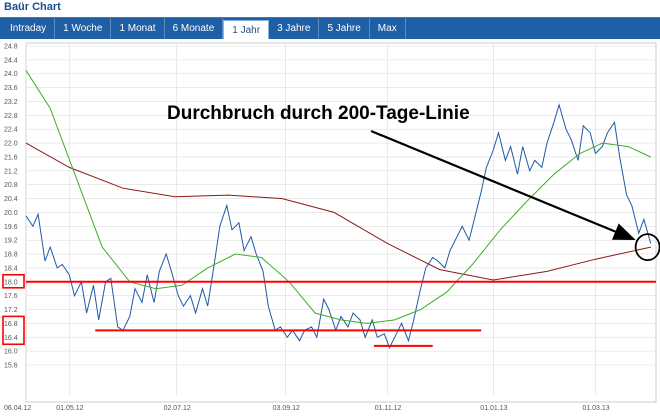 This screenshot has width=660, height=419. Describe the element at coordinates (11, 213) in the screenshot. I see `y-tick-label: 20.0` at that location.